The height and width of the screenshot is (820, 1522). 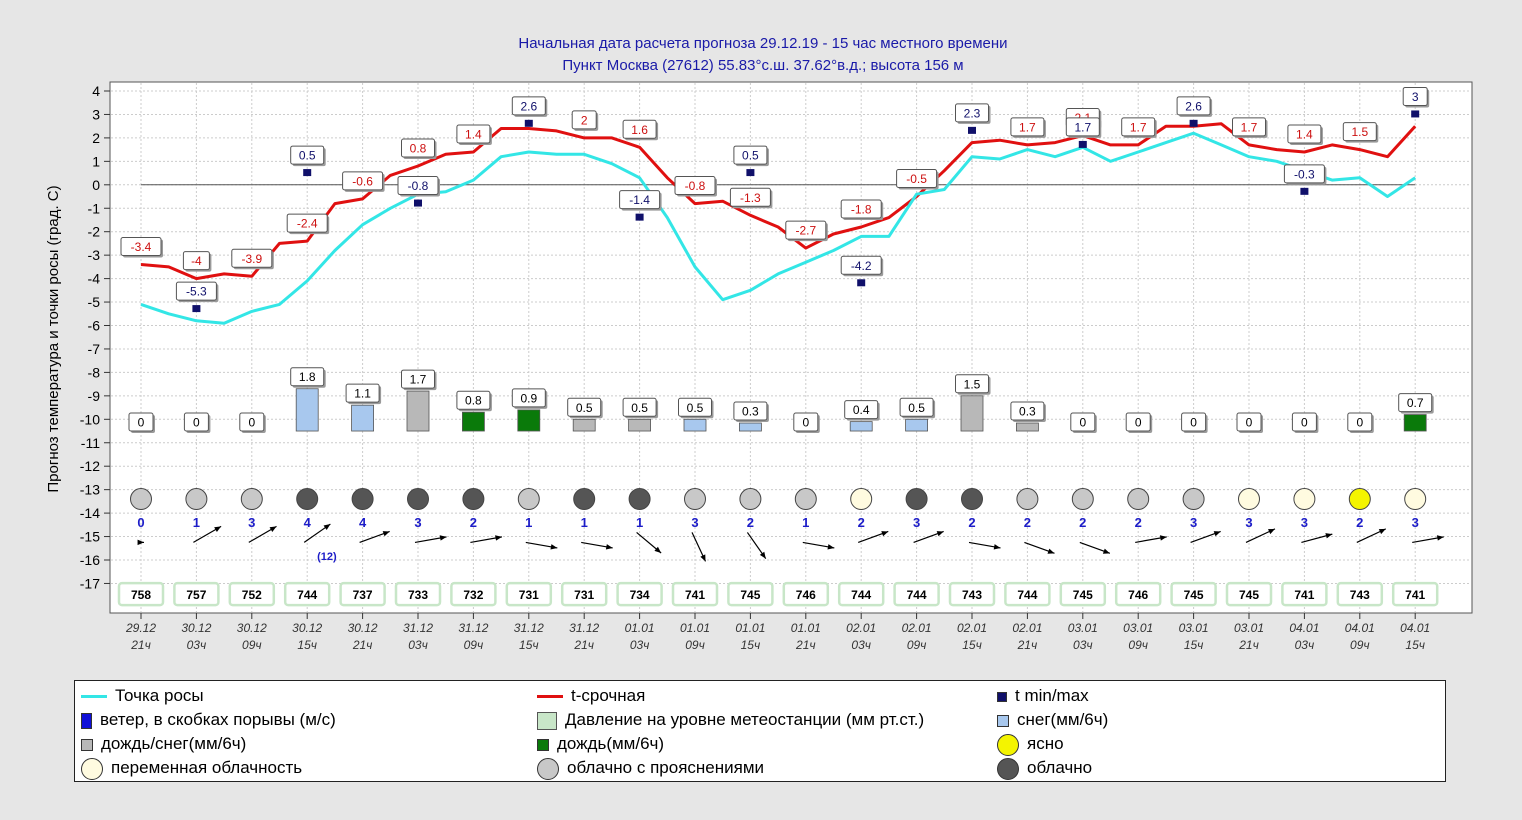 I want to click on tminmax-label: 3, so click(x=1416, y=97).